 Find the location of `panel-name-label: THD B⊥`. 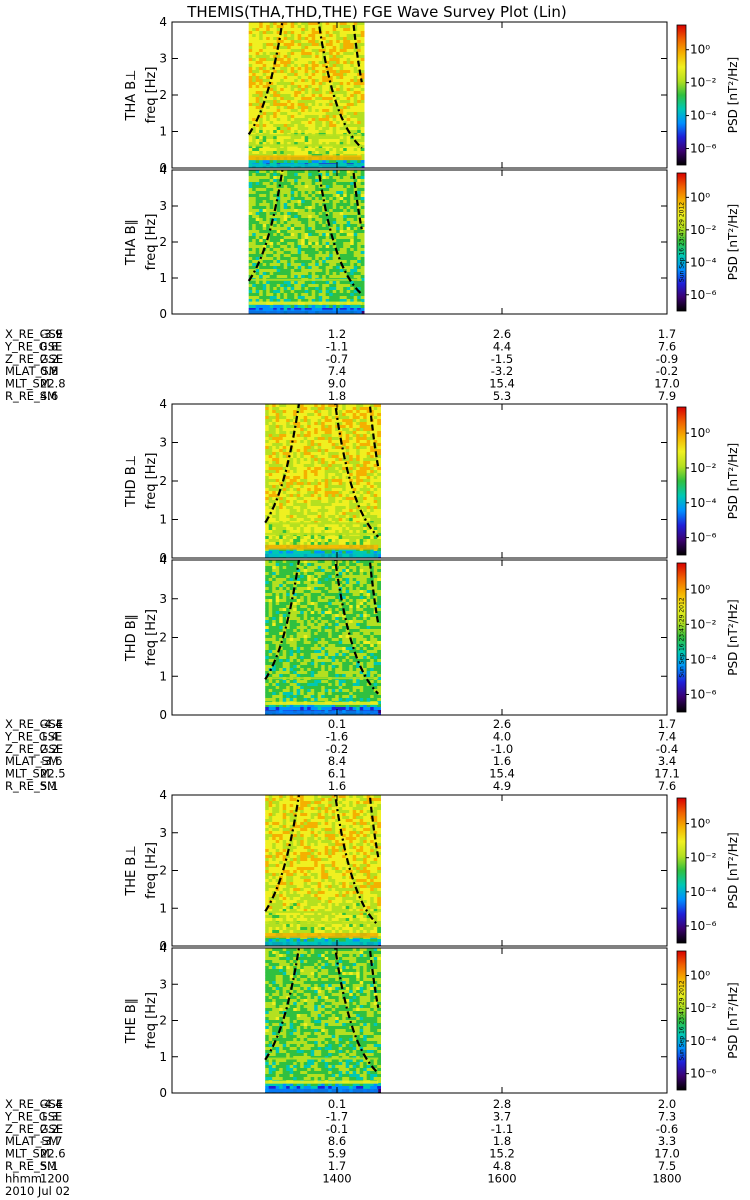

panel-name-label: THD B⊥ is located at coordinates (131, 481).